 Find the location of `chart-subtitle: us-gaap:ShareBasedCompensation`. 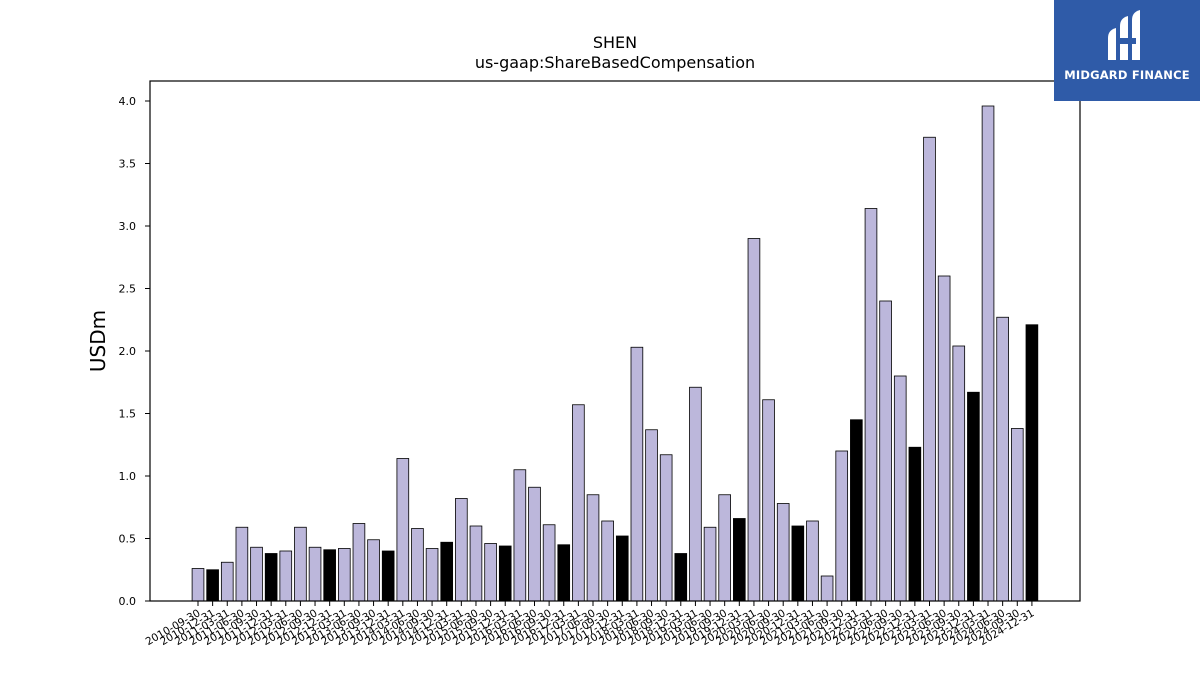

chart-subtitle: us-gaap:ShareBasedCompensation is located at coordinates (615, 62).